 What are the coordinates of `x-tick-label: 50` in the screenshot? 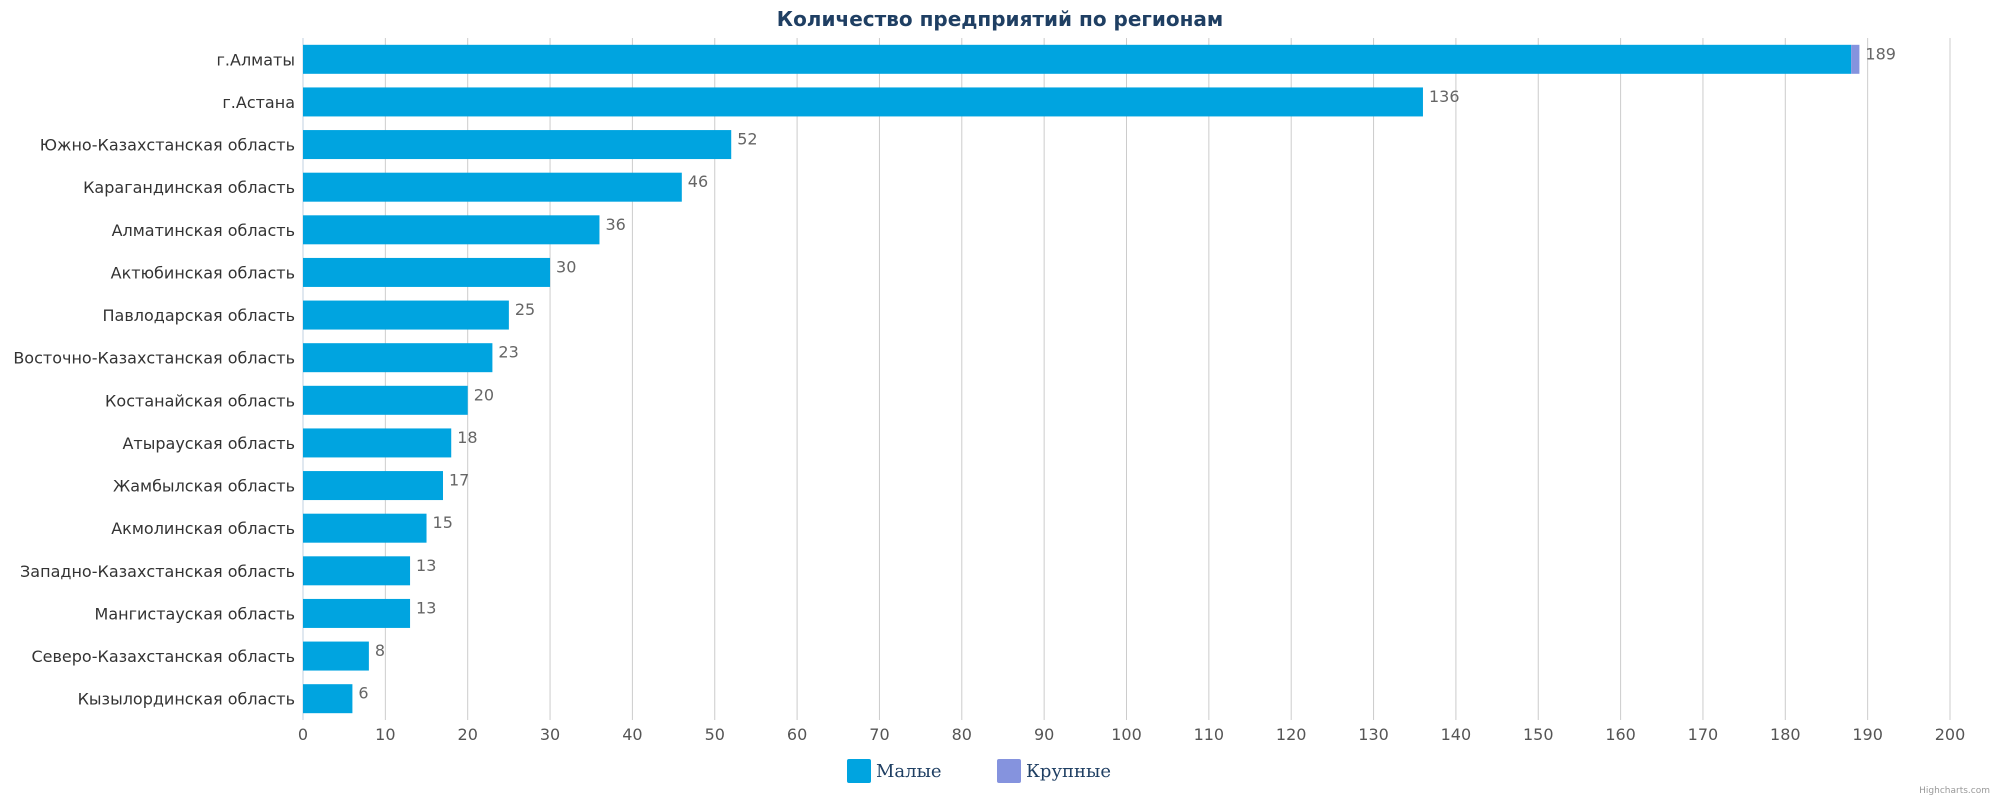 It's located at (715, 734).